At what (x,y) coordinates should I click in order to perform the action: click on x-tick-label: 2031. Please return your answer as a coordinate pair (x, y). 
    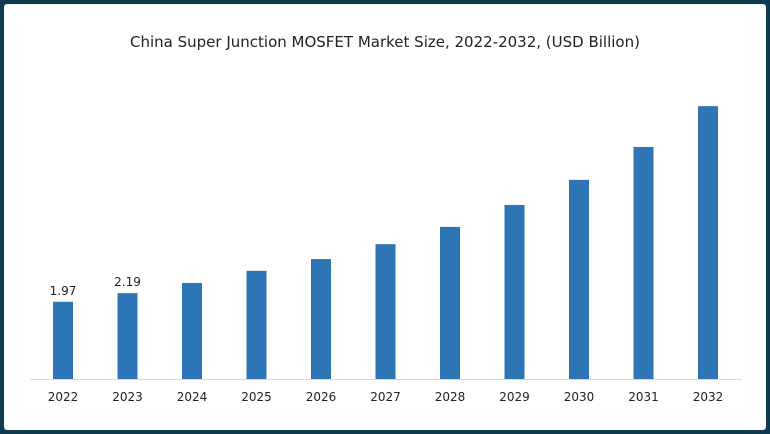
    Looking at the image, I should click on (643, 397).